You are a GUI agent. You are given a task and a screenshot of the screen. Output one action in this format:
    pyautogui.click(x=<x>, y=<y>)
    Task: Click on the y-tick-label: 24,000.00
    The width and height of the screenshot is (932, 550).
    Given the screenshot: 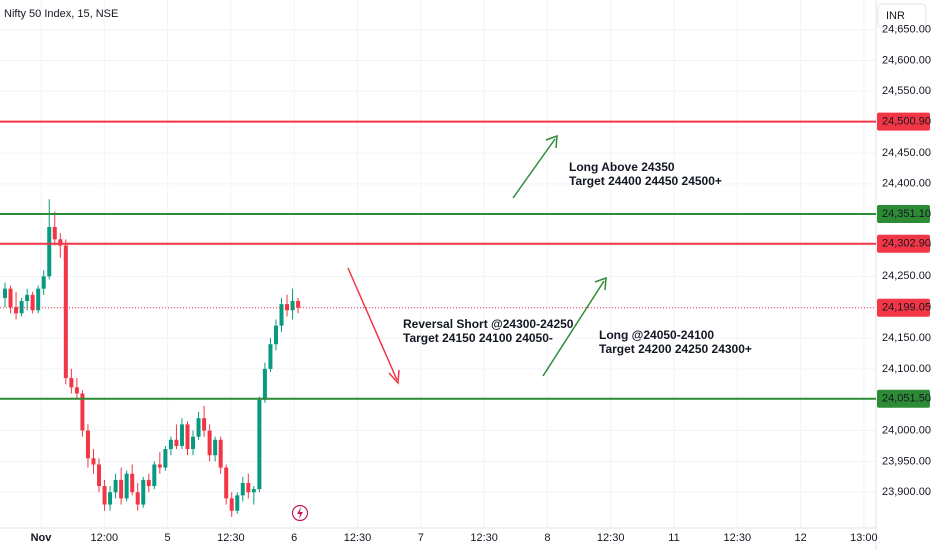 What is the action you would take?
    pyautogui.click(x=906, y=430)
    